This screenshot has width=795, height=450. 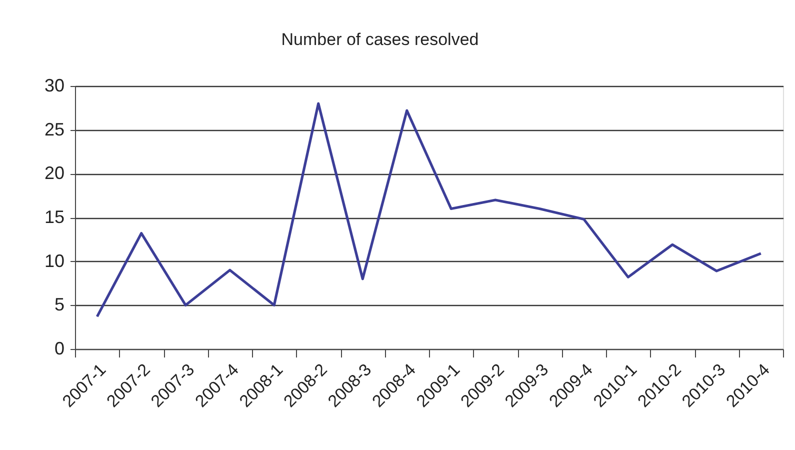 I want to click on y-tick-label: 20, so click(x=54, y=173).